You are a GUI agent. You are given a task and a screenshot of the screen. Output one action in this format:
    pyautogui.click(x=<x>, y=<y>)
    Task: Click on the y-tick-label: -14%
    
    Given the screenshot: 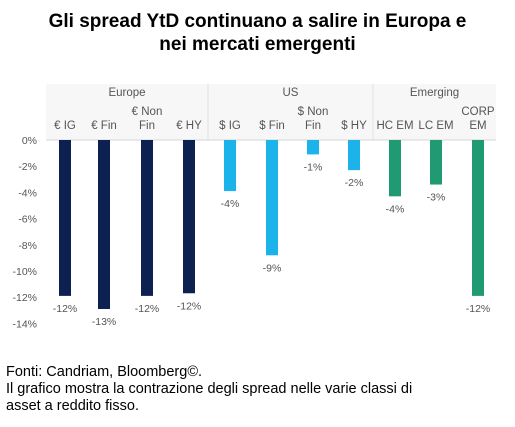 What is the action you would take?
    pyautogui.click(x=24, y=324)
    